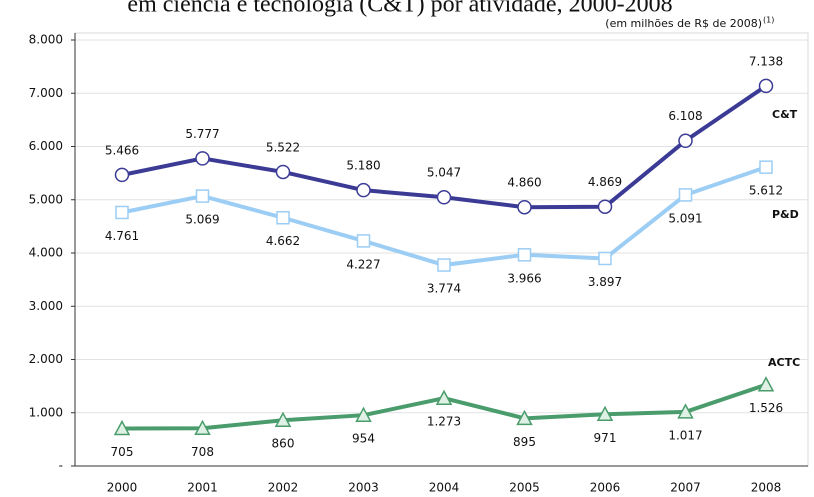  Describe the element at coordinates (363, 439) in the screenshot. I see `data-label: 954` at that location.